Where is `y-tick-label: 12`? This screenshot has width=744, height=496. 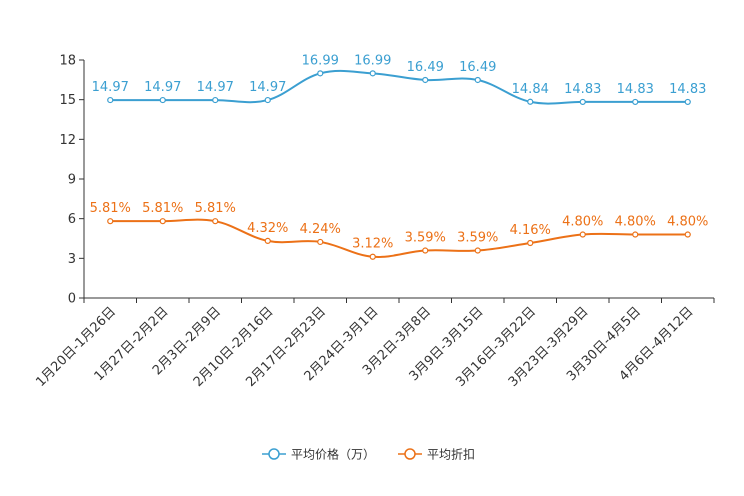 y-tick-label: 12 is located at coordinates (67, 140).